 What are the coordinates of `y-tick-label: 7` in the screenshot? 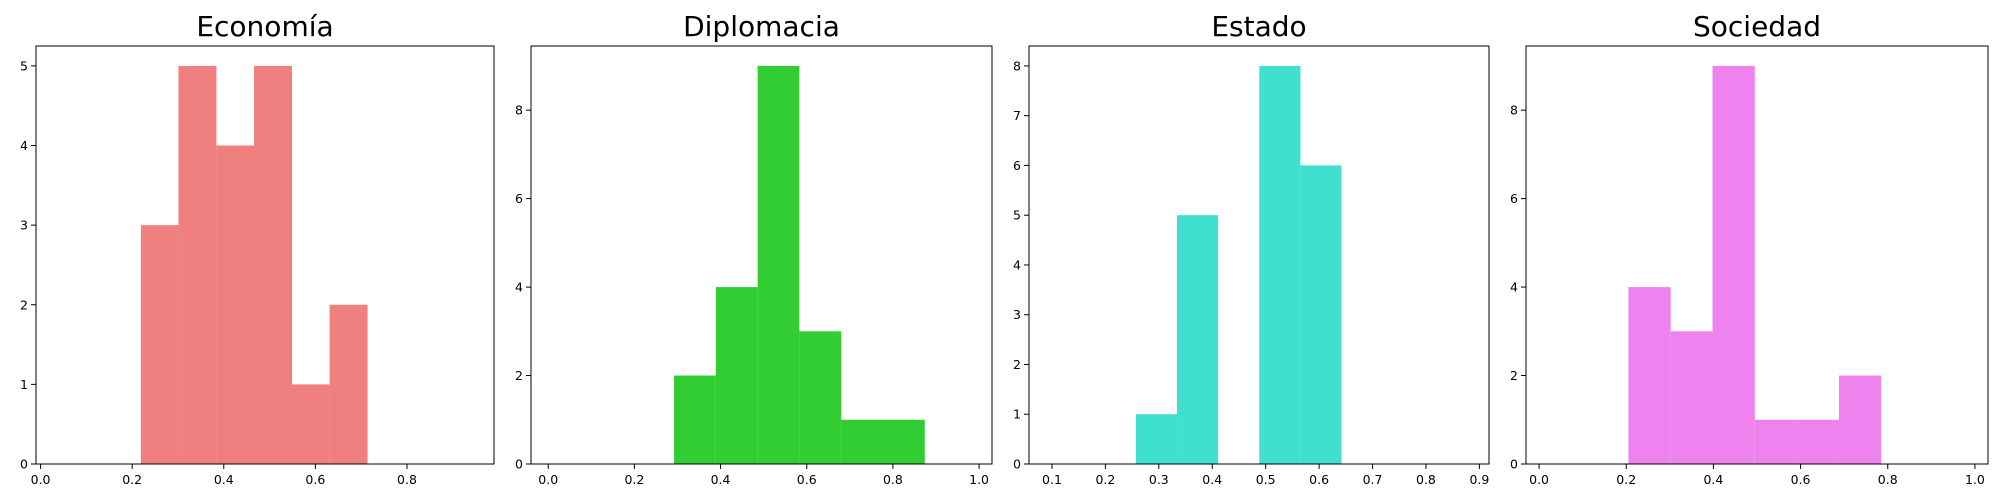 It's located at (1017, 115).